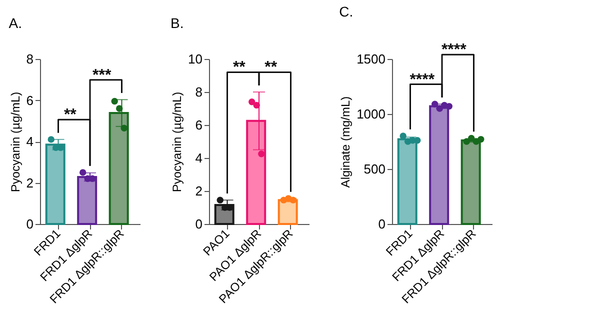 This screenshot has width=602, height=336. What do you see at coordinates (195, 59) in the screenshot?
I see `y-tick-label: 10` at bounding box center [195, 59].